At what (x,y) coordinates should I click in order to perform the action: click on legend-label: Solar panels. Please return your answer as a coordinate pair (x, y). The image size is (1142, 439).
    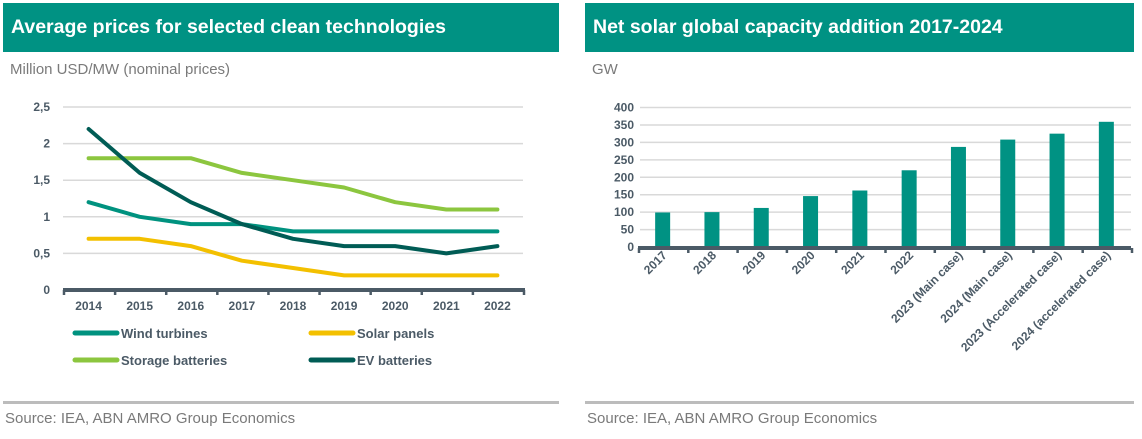
    Looking at the image, I should click on (395, 333).